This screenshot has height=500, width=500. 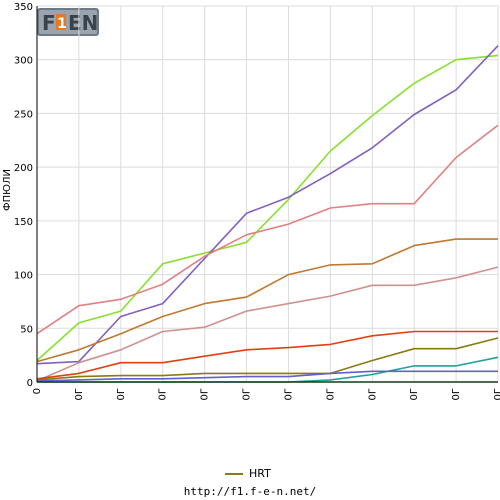 I want to click on svg-text: EN, so click(x=83, y=23).